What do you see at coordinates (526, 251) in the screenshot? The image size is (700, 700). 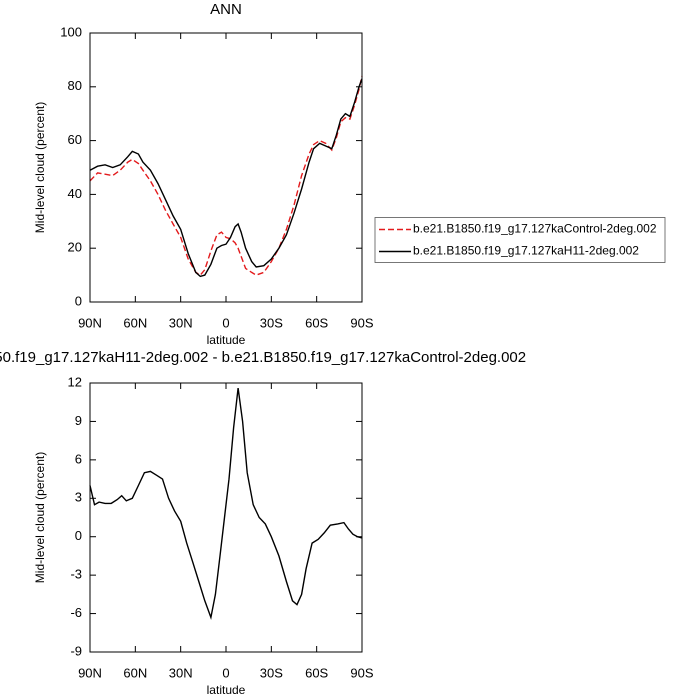 I see `legend-label: b.e21.B1850.f19_g17.127kaH11-2deg.002` at bounding box center [526, 251].